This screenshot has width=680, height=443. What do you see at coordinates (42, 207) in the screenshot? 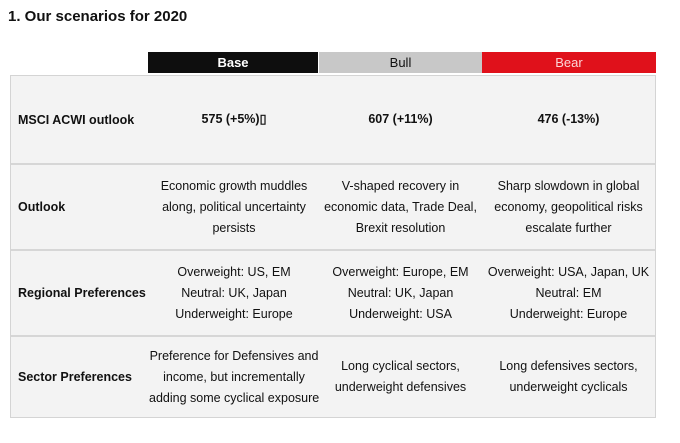
I see `row-label: Outlook` at bounding box center [42, 207].